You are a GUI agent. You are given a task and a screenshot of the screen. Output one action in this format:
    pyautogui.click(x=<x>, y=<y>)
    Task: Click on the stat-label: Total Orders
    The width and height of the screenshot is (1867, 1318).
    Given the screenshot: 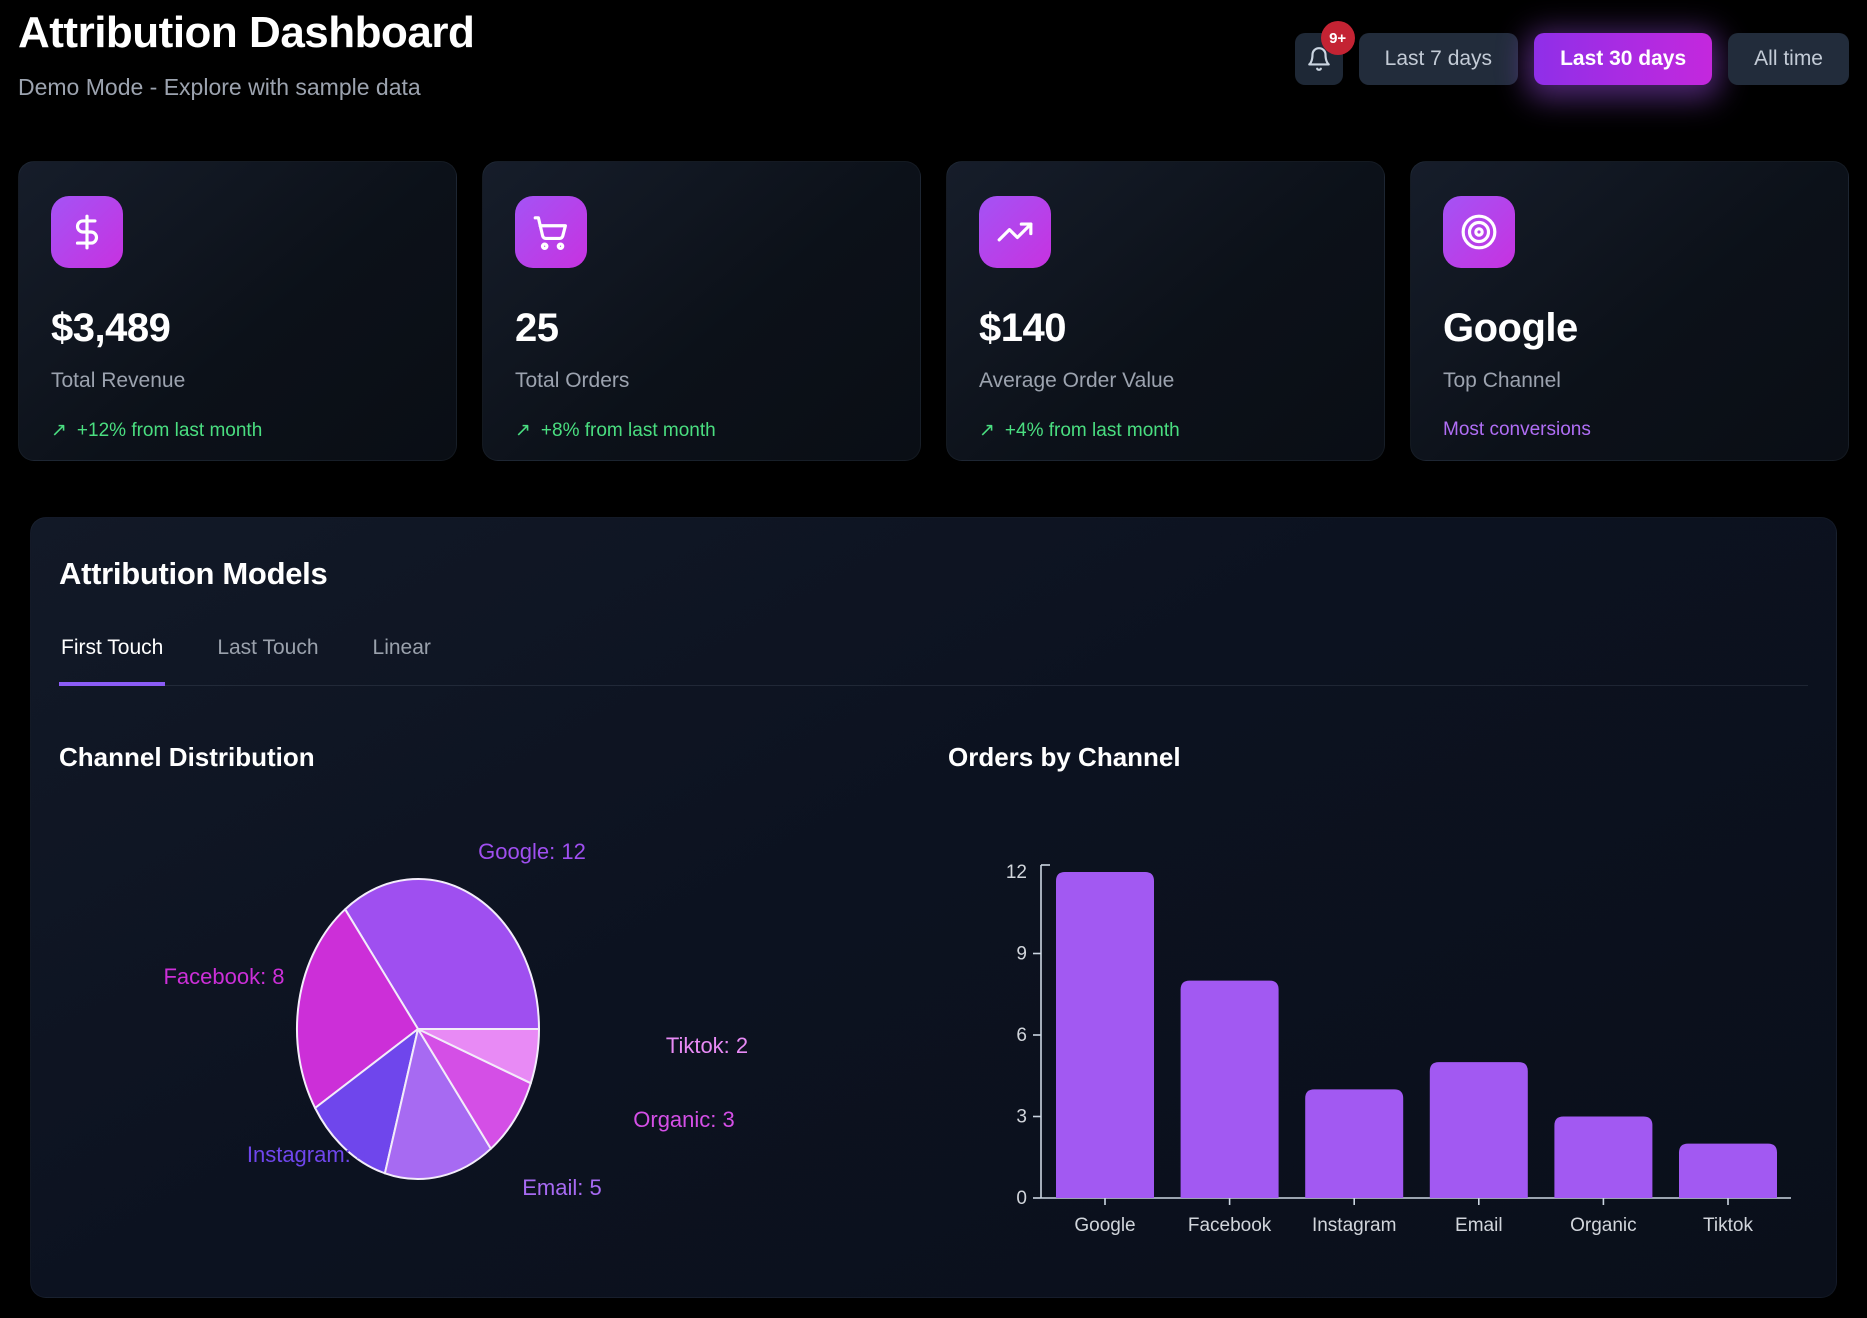 What is the action you would take?
    pyautogui.click(x=572, y=380)
    